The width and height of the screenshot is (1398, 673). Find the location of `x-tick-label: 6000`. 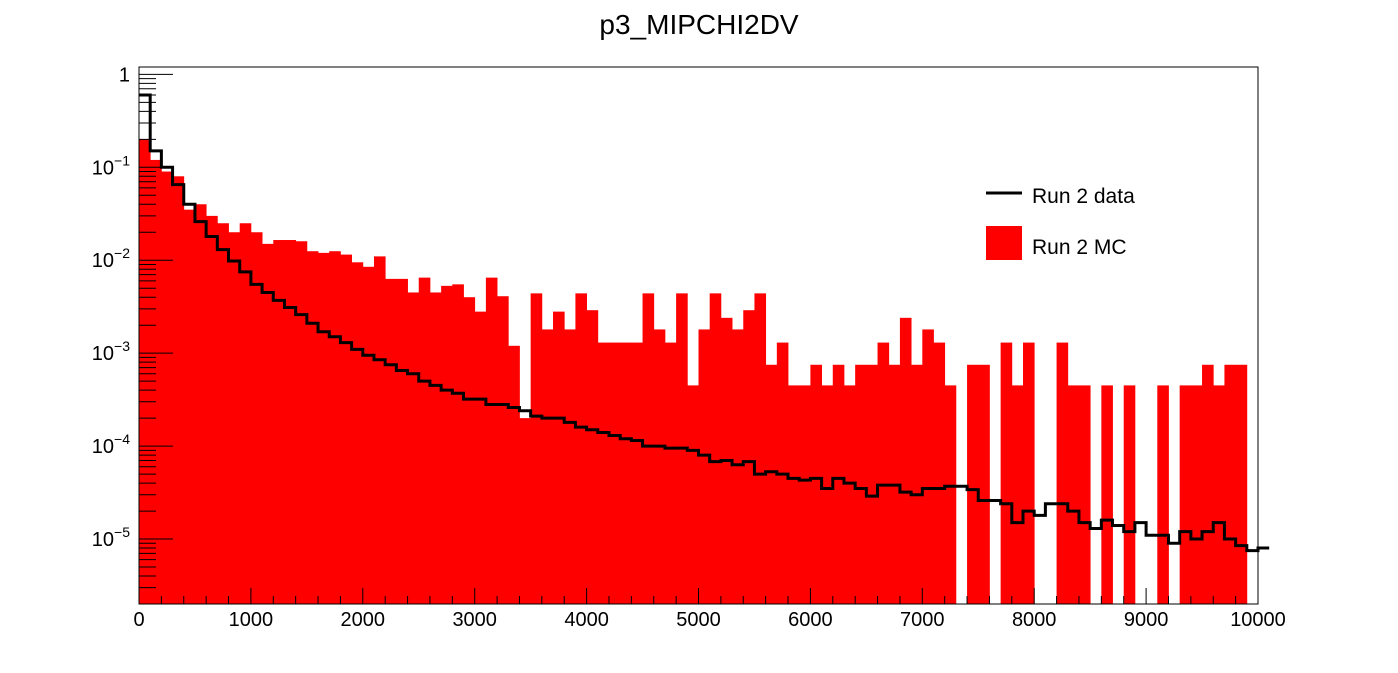

x-tick-label: 6000 is located at coordinates (810, 620).